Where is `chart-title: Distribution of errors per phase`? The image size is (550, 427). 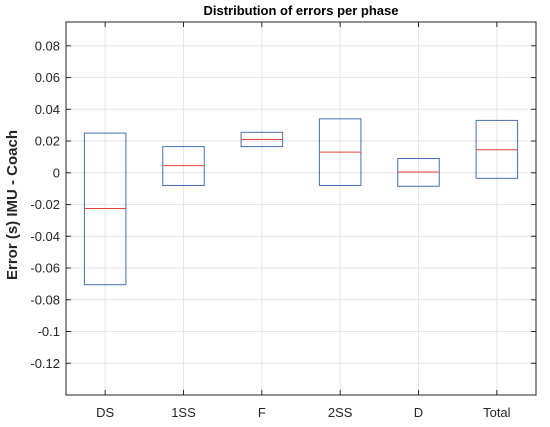 chart-title: Distribution of errors per phase is located at coordinates (300, 10).